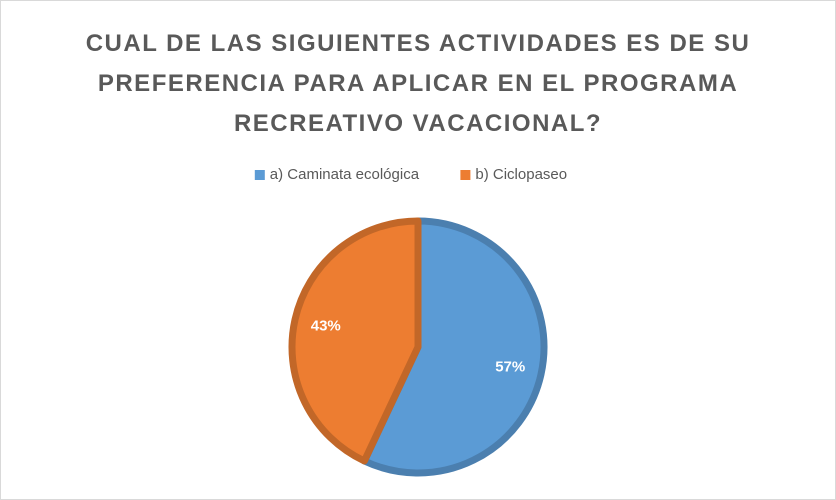 The image size is (836, 500). What do you see at coordinates (326, 325) in the screenshot?
I see `data-label: 43%` at bounding box center [326, 325].